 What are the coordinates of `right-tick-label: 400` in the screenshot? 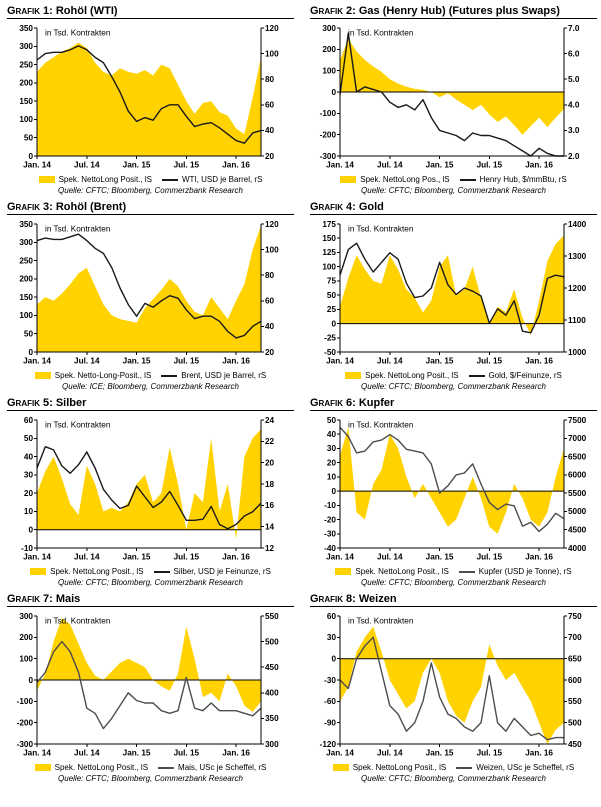 It's located at (272, 693).